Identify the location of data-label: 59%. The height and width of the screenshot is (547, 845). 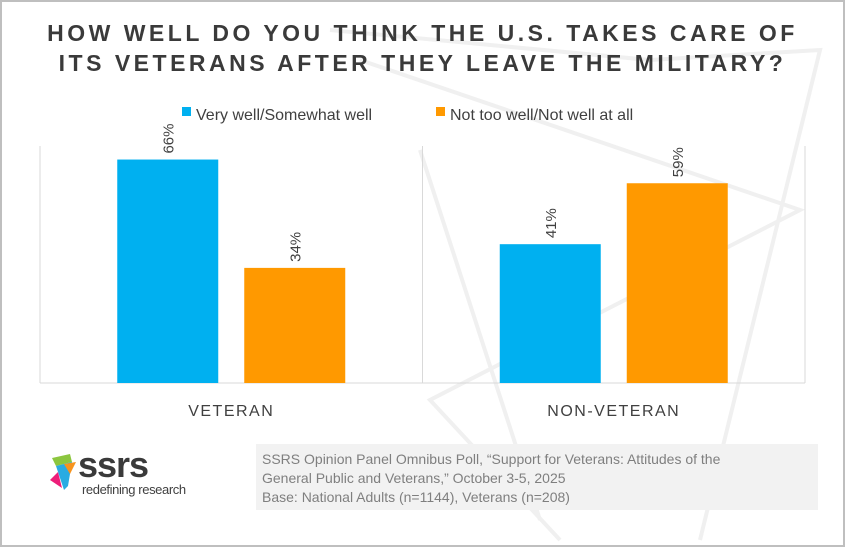
(678, 162).